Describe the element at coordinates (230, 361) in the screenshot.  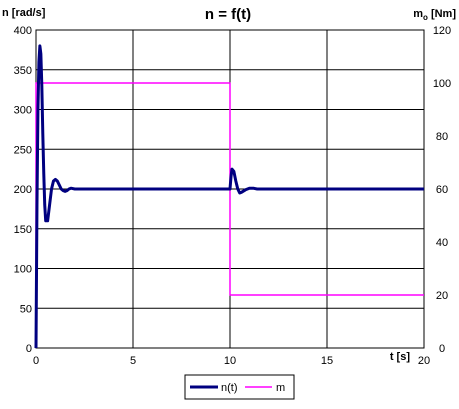
I see `x-tick-label: 10` at that location.